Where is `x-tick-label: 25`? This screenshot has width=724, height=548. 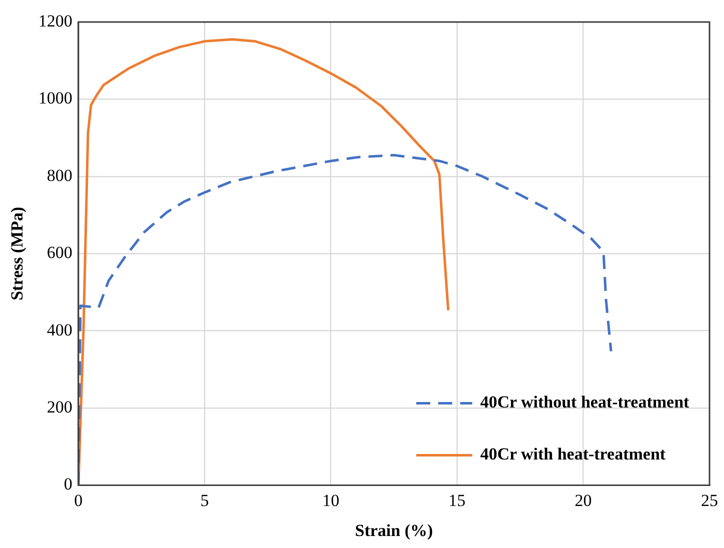
x-tick-label: 25 is located at coordinates (709, 500).